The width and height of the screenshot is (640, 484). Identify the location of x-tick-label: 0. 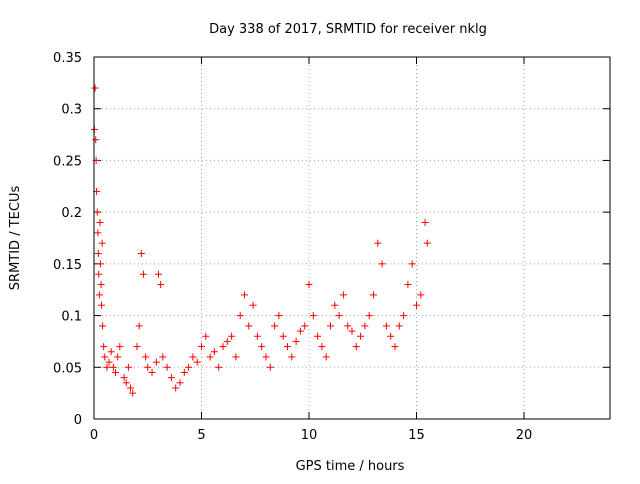
(94, 435).